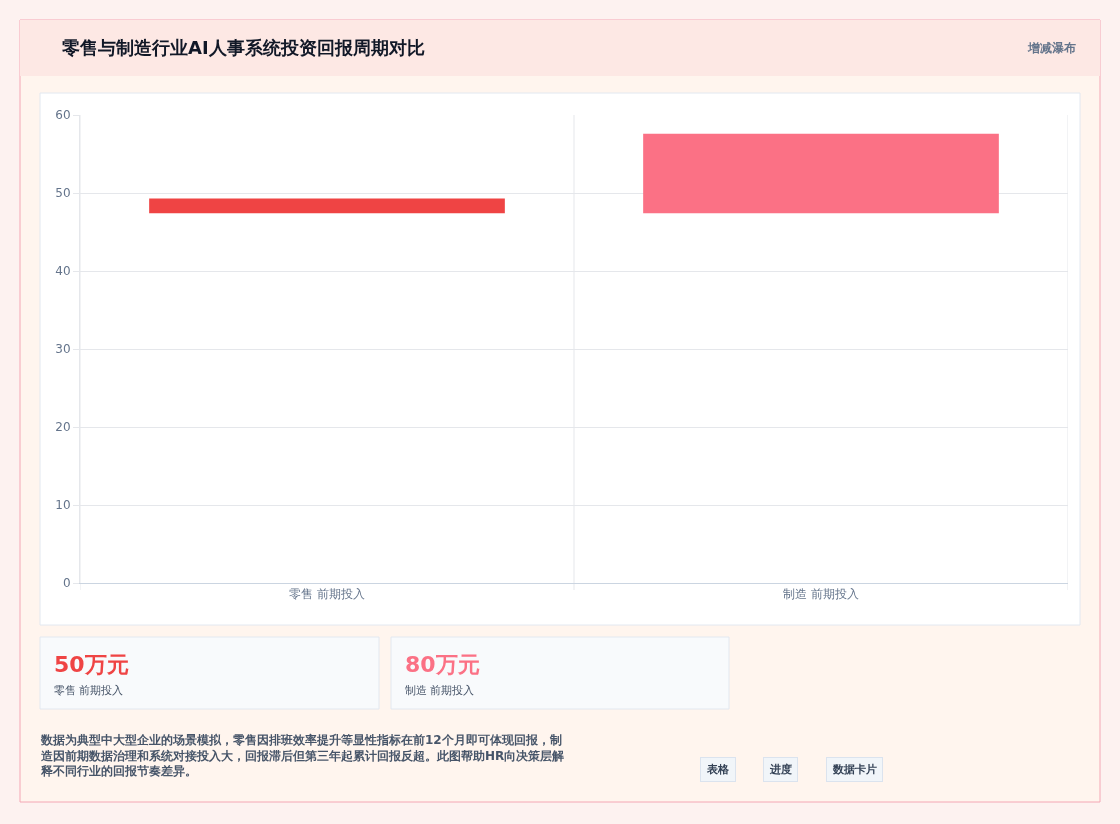  Describe the element at coordinates (718, 769) in the screenshot. I see `text: 表格` at that location.